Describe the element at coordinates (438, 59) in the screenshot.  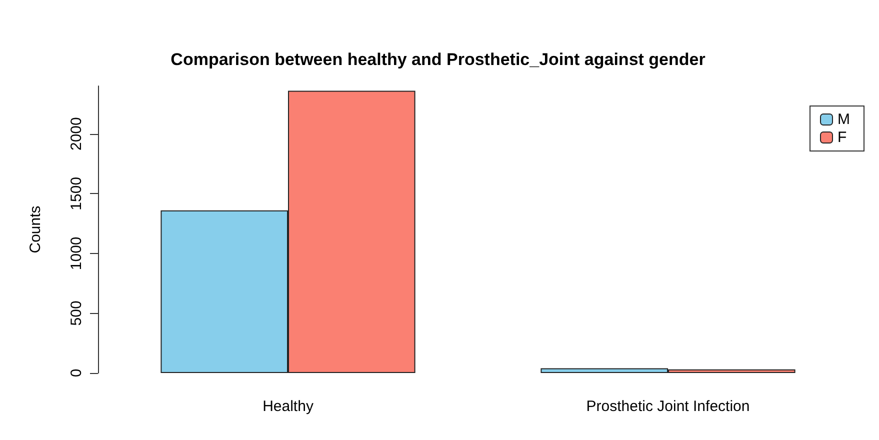
I see `chart-title: Comparison between healthy and Prosthetic_Joint against gender` at that location.